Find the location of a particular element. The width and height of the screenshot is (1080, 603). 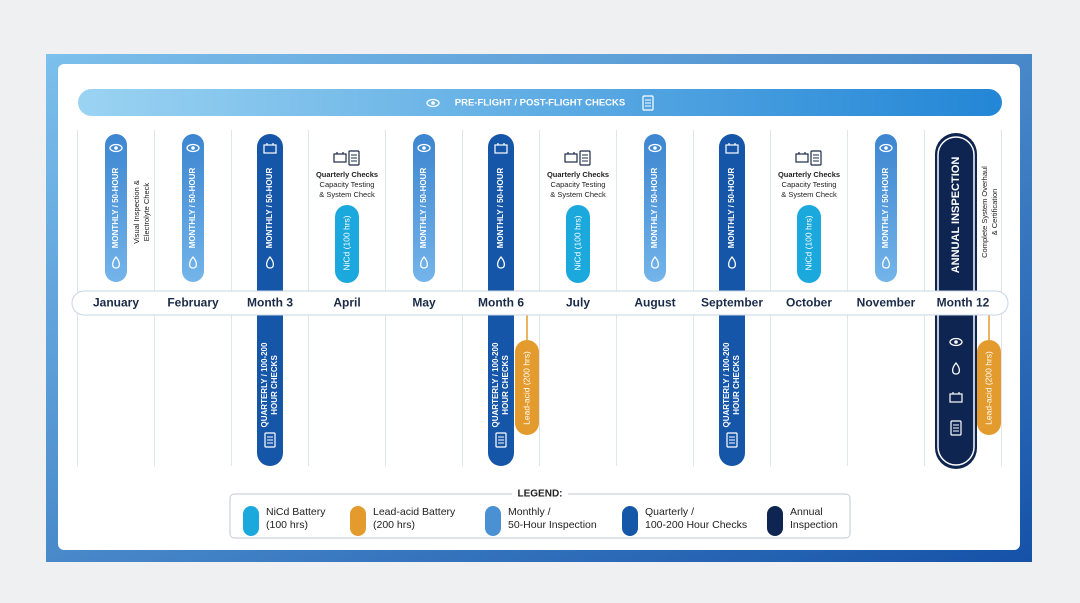

legend-label: Lead-acid Battery is located at coordinates (414, 512).